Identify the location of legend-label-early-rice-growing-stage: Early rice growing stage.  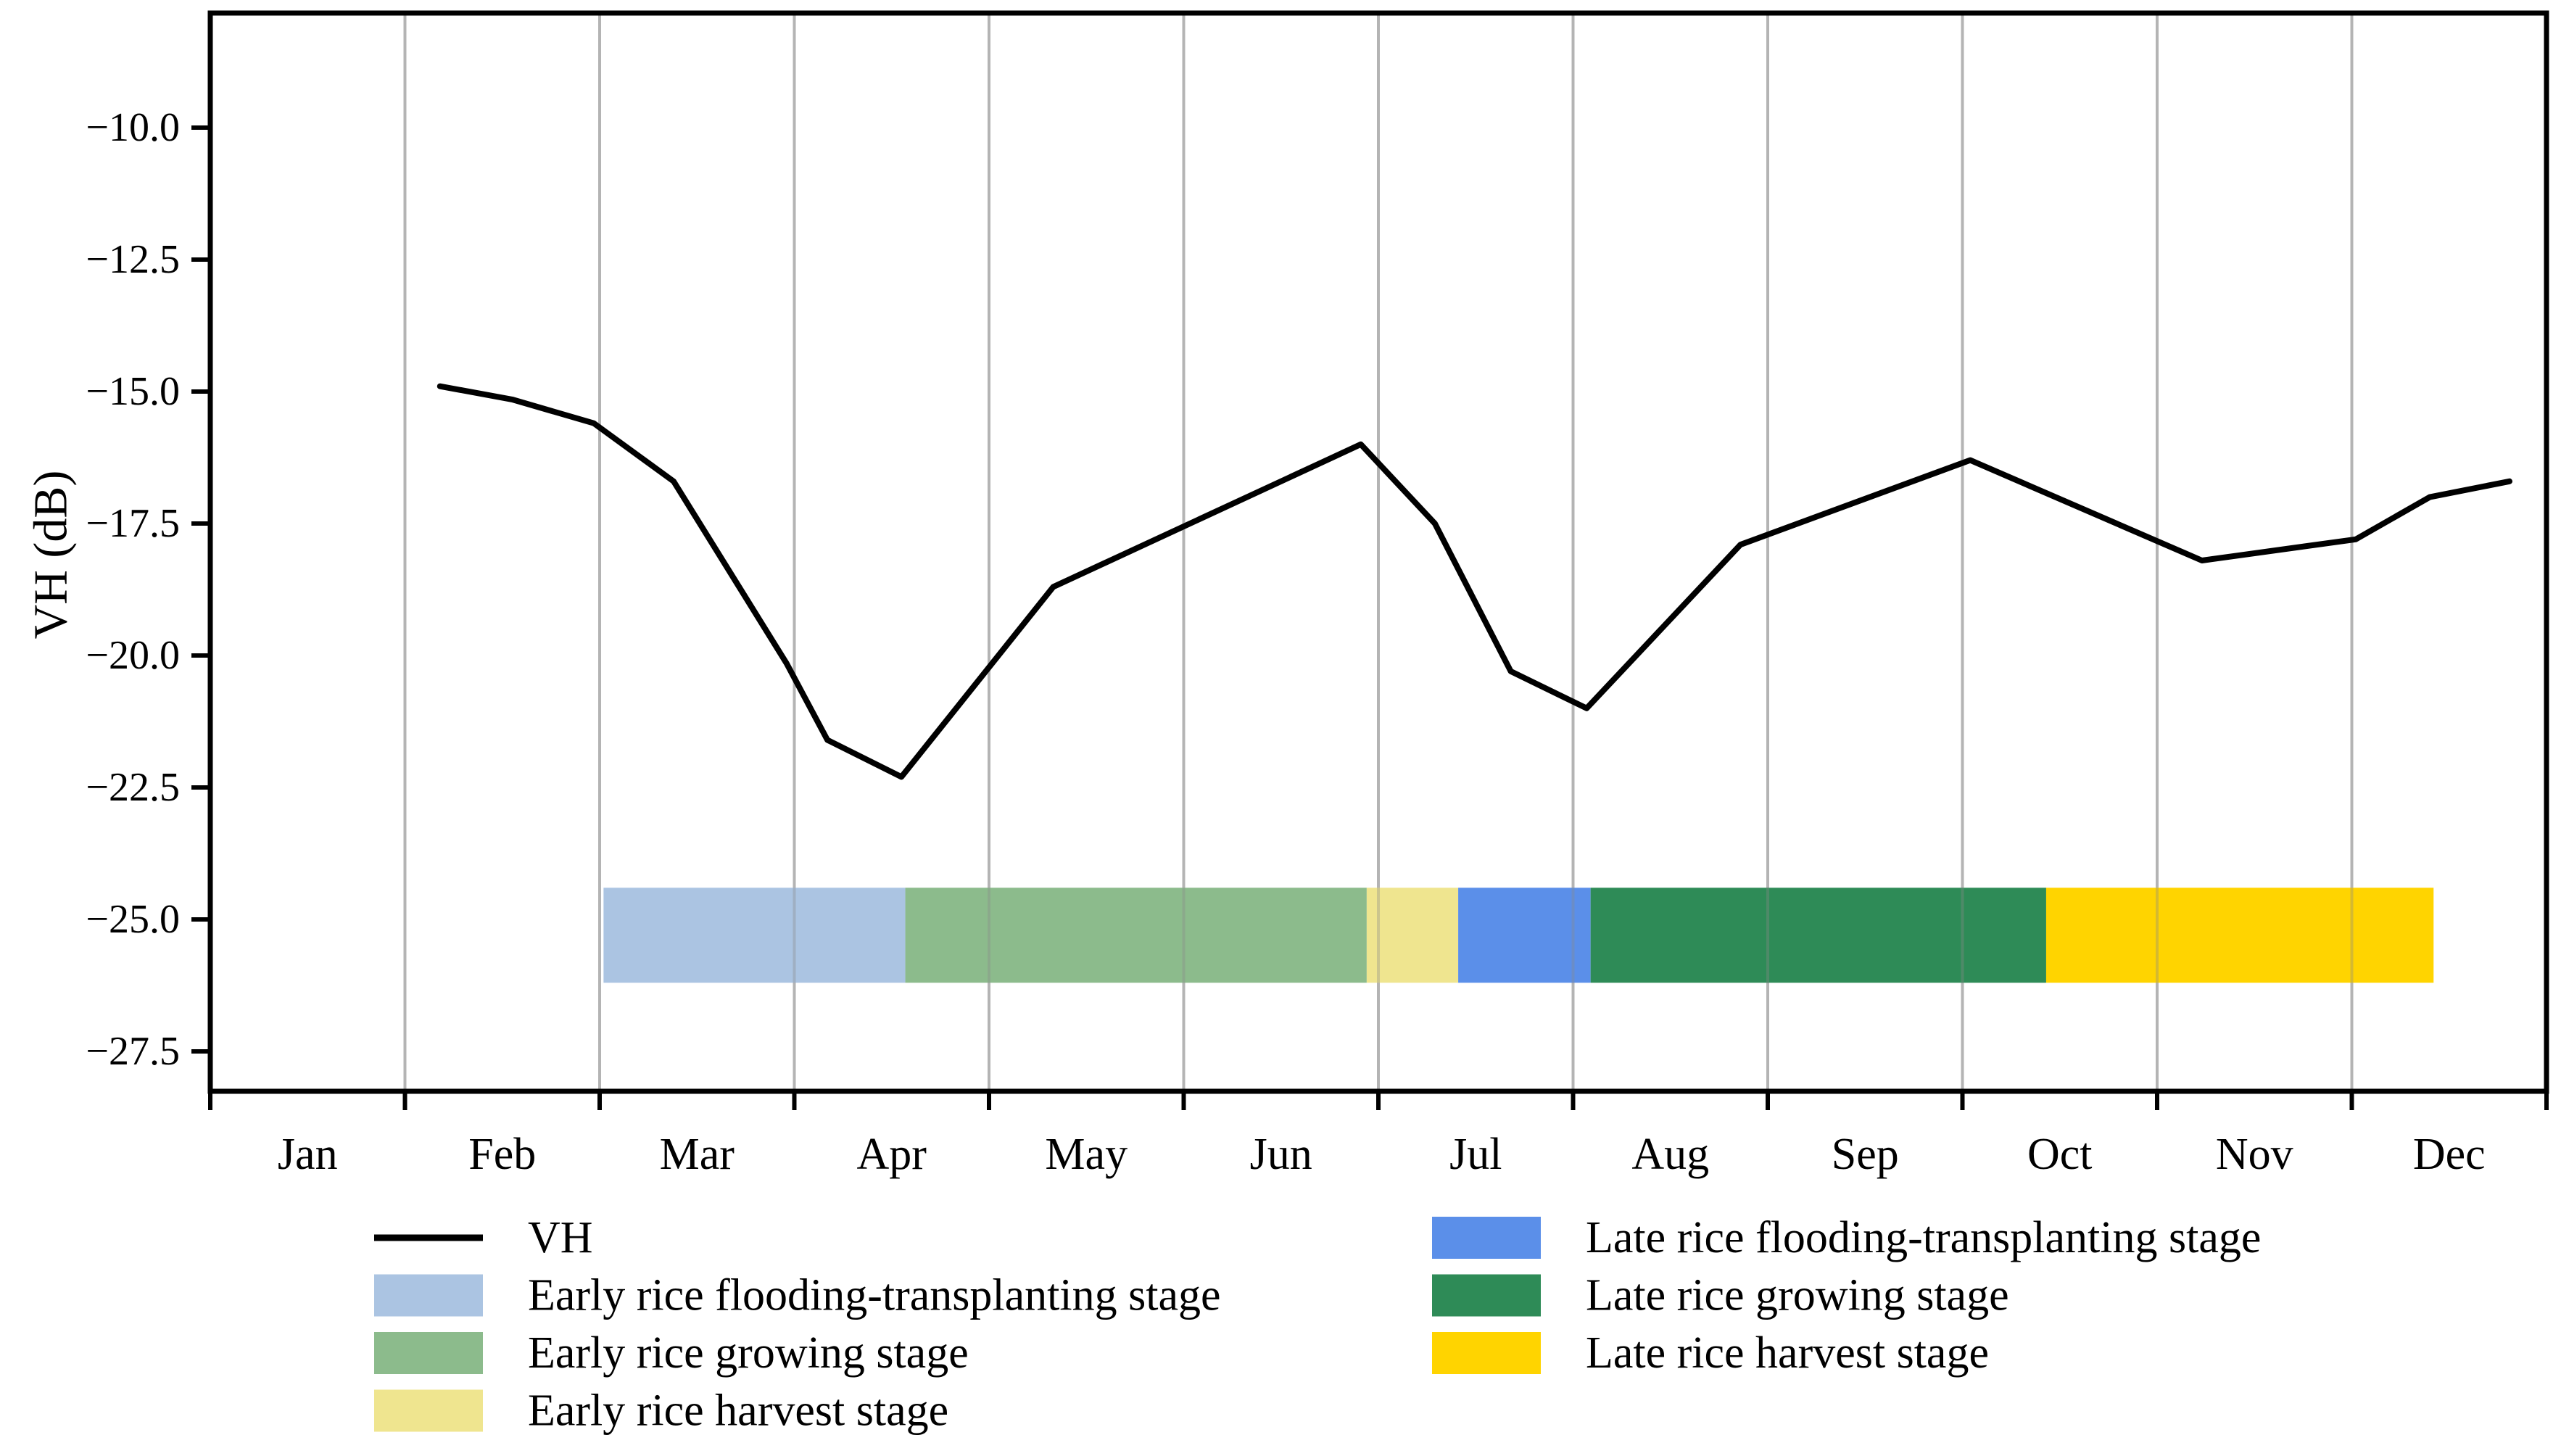
(748, 1353).